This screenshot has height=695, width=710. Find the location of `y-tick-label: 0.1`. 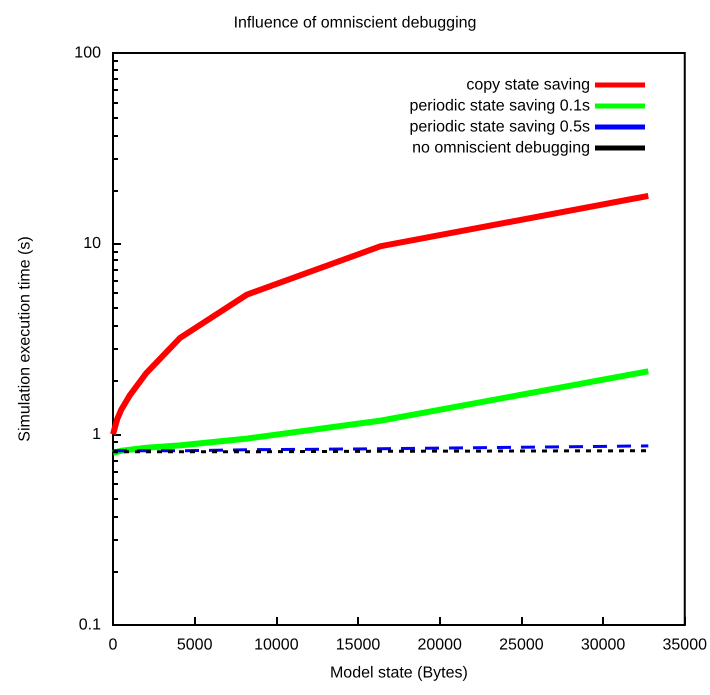

y-tick-label: 0.1 is located at coordinates (90, 625).